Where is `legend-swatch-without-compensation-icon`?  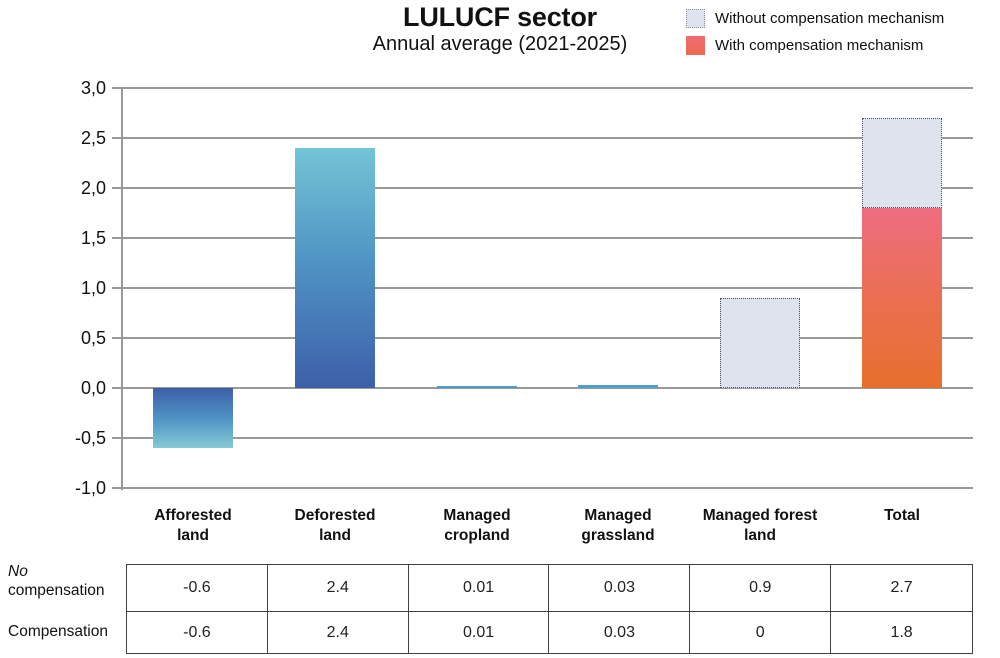 legend-swatch-without-compensation-icon is located at coordinates (695, 18).